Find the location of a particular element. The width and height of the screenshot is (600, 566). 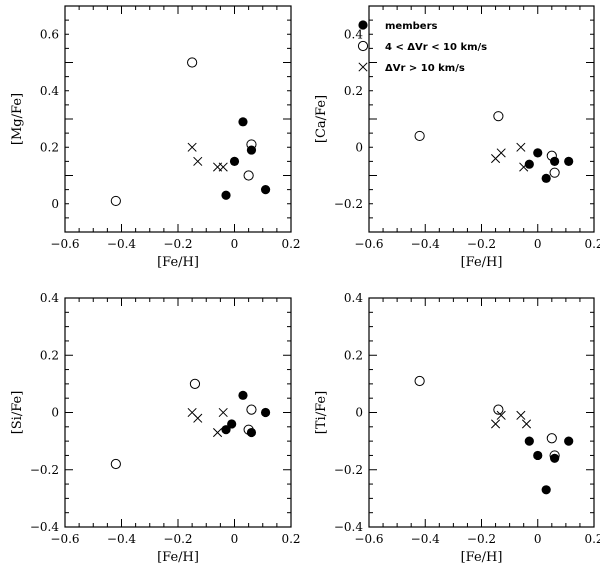

y-axis-label: [Ti/Fe] is located at coordinates (321, 412).